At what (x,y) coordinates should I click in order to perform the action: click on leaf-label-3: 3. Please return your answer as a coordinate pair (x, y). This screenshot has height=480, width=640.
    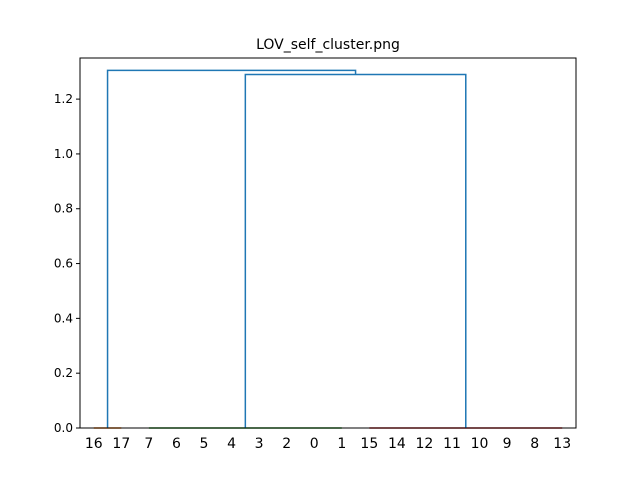
    Looking at the image, I should click on (259, 444).